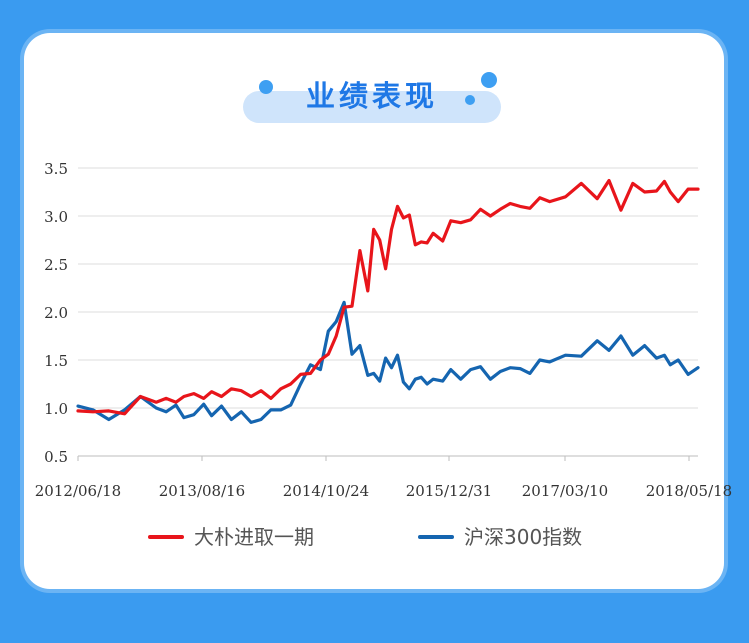  Describe the element at coordinates (436, 537) in the screenshot. I see `legend-swatch-index` at that location.